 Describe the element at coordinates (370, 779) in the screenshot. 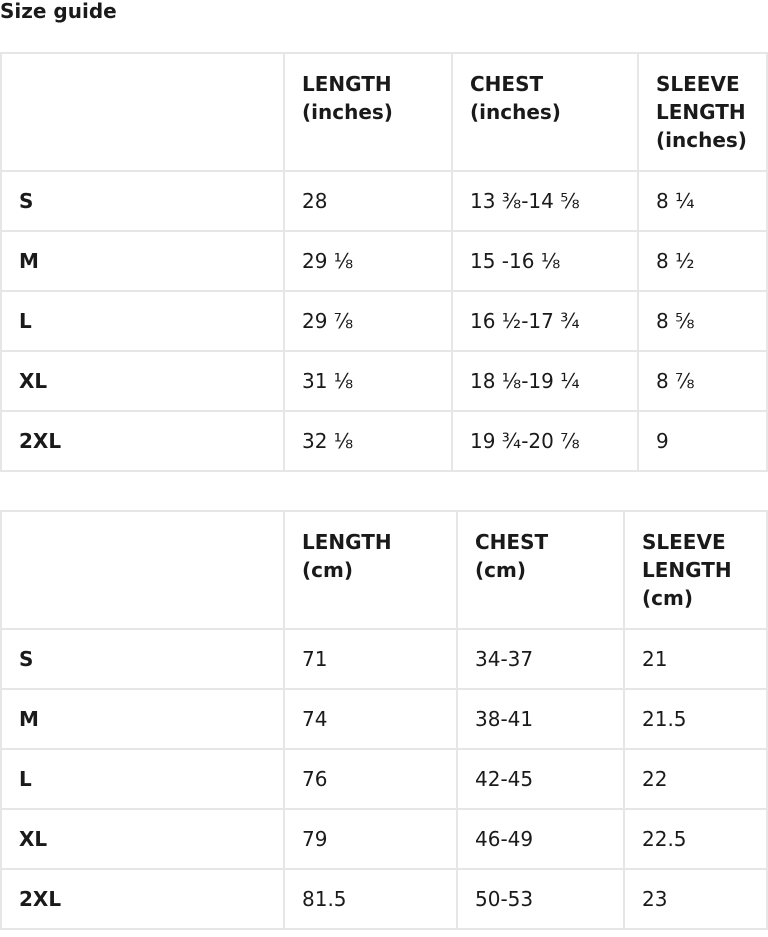

I see `measurement-cell: 76` at that location.